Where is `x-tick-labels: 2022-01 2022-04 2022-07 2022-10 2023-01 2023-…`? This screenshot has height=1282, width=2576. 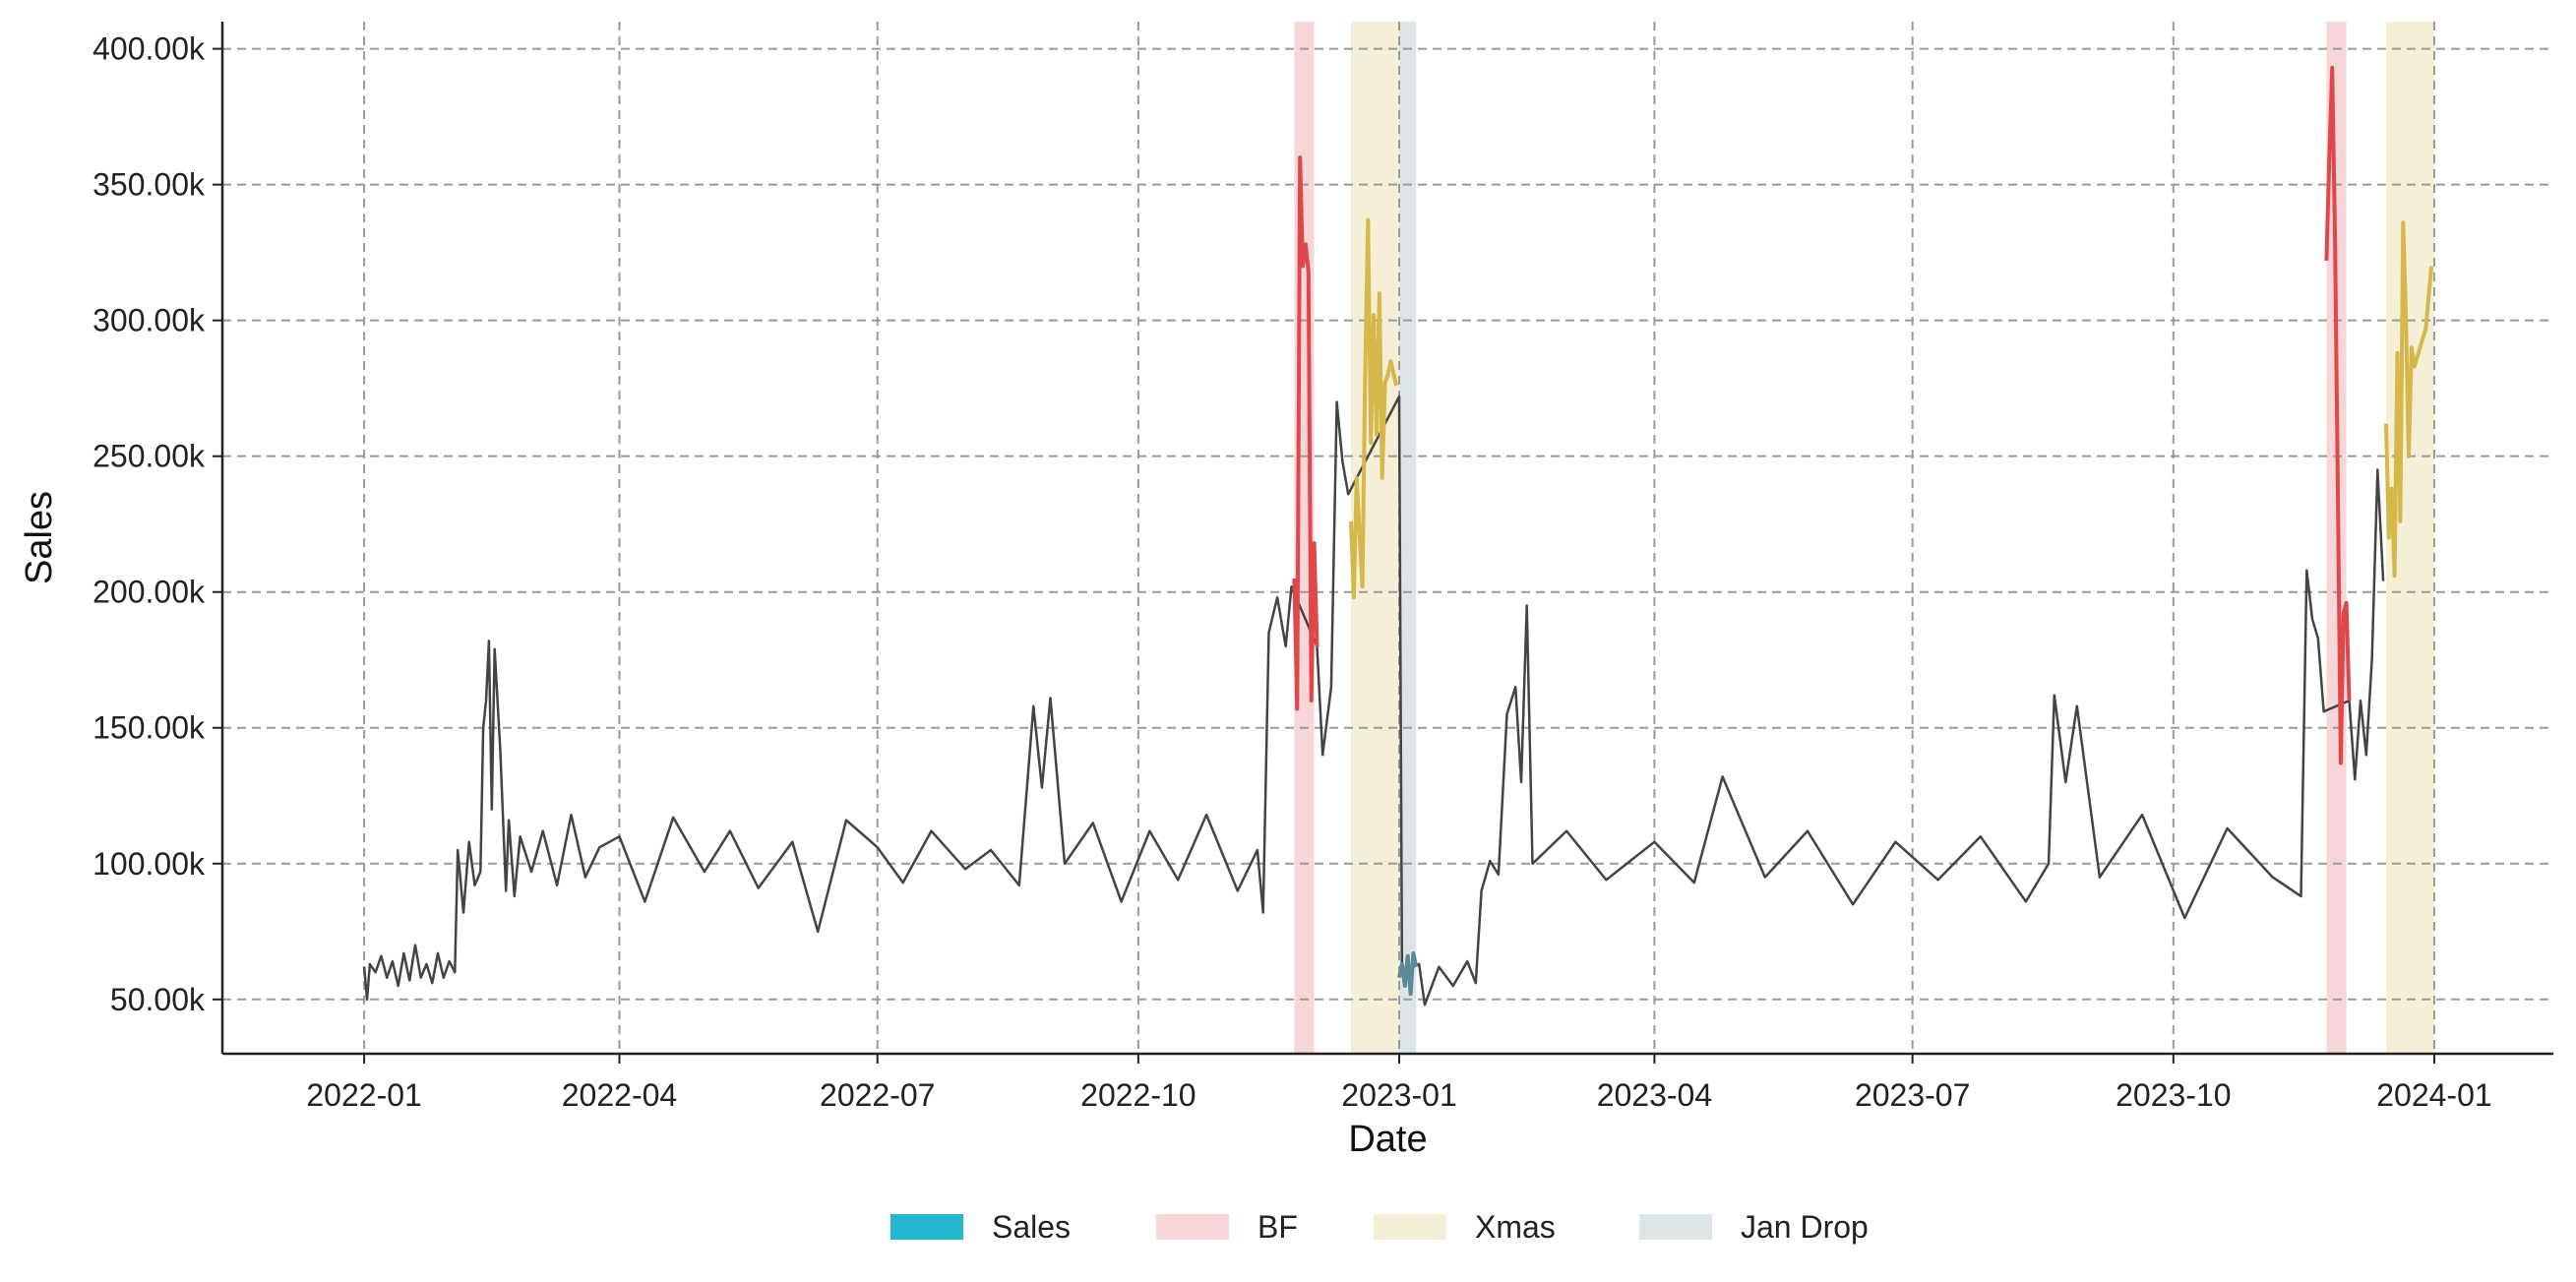 x-tick-labels: 2022-01 2022-04 2022-07 2022-10 2023-01 2023-… is located at coordinates (1399, 1083).